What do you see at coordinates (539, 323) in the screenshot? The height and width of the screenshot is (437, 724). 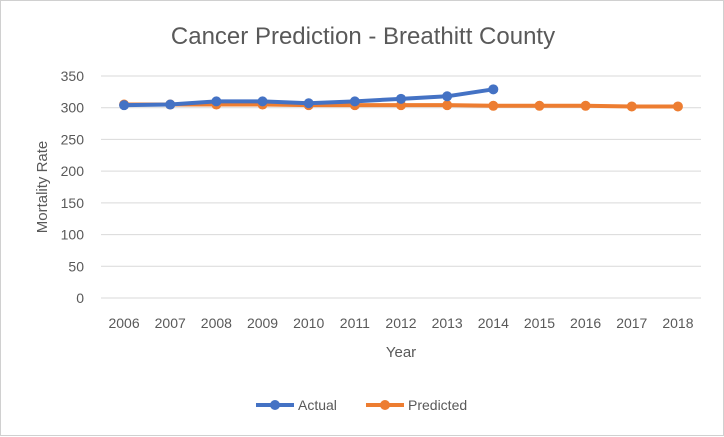 I see `x-tick-label: 2015` at bounding box center [539, 323].